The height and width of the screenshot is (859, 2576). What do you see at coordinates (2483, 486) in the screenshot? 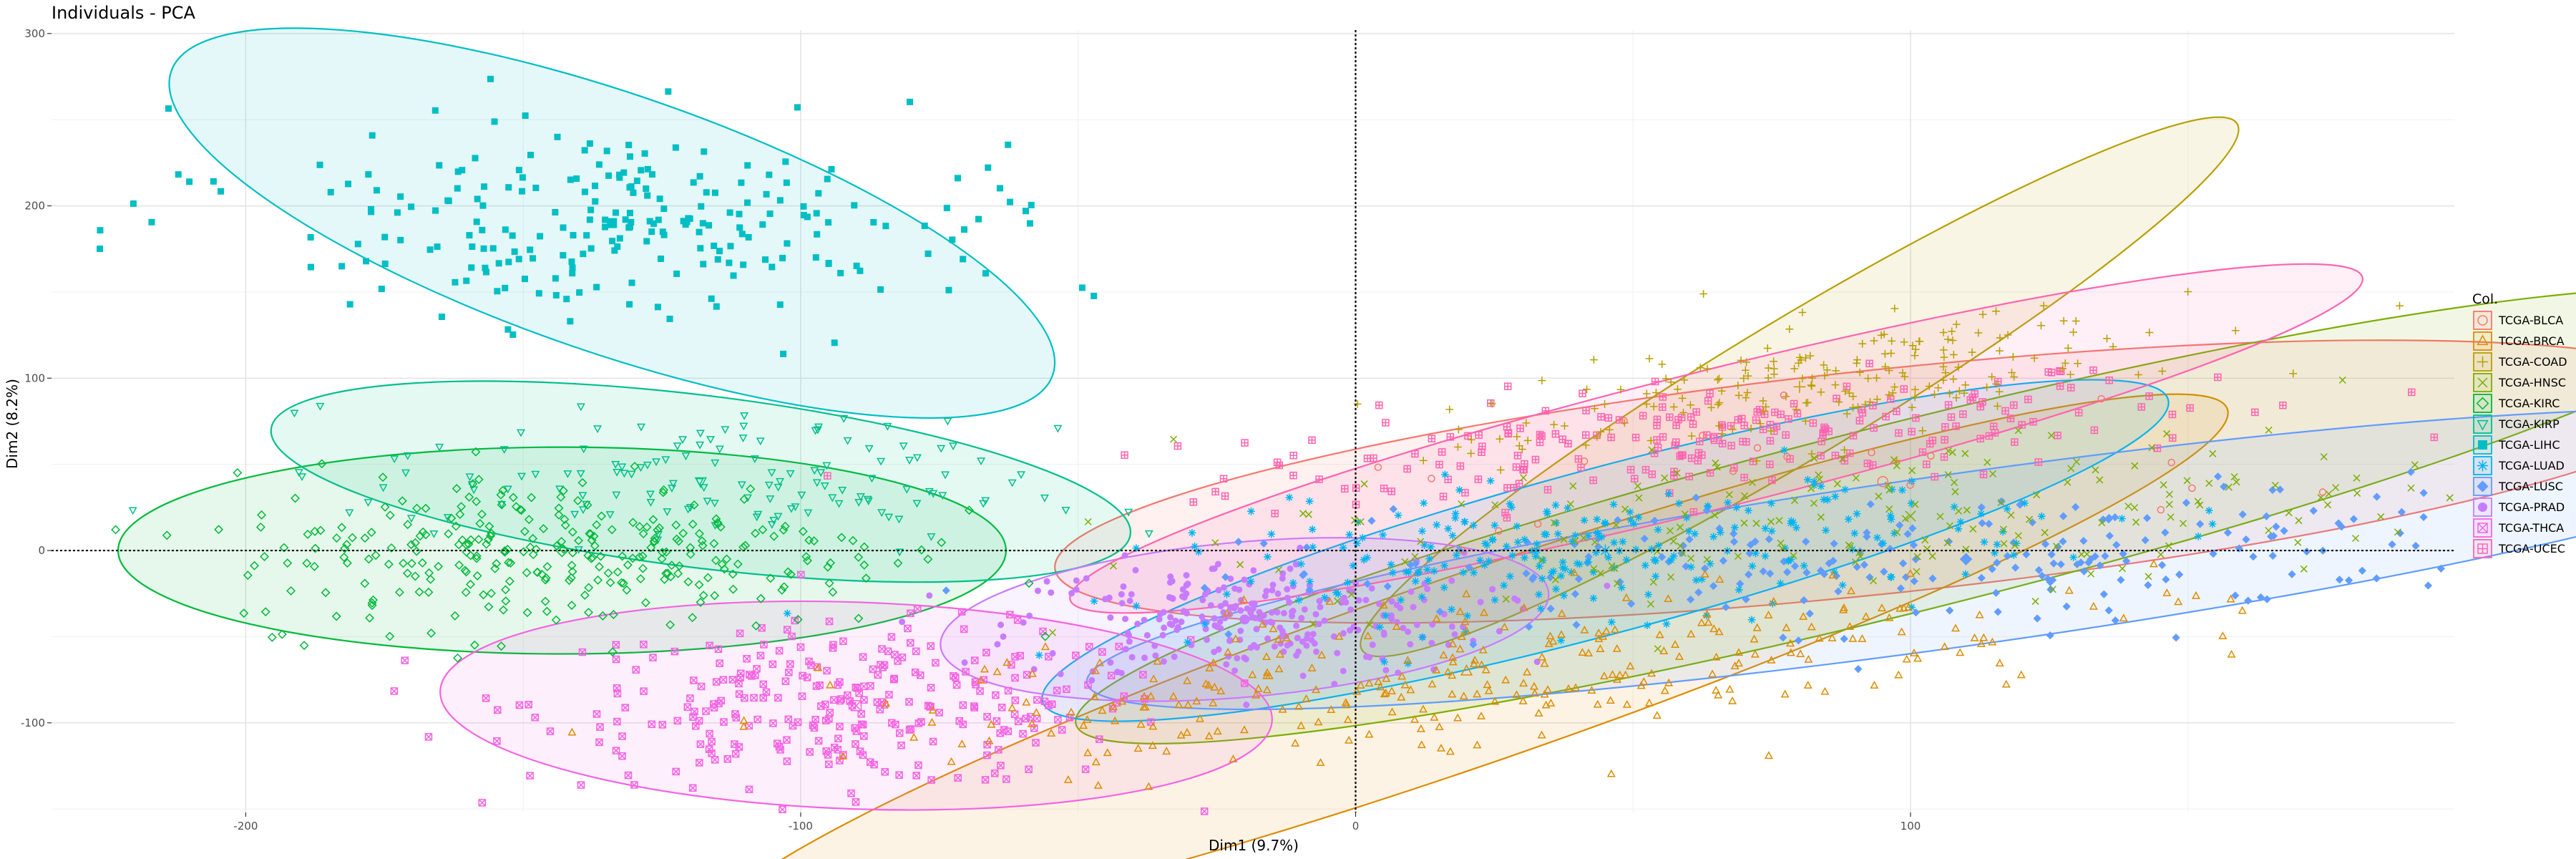
I see `legend-symbol` at bounding box center [2483, 486].